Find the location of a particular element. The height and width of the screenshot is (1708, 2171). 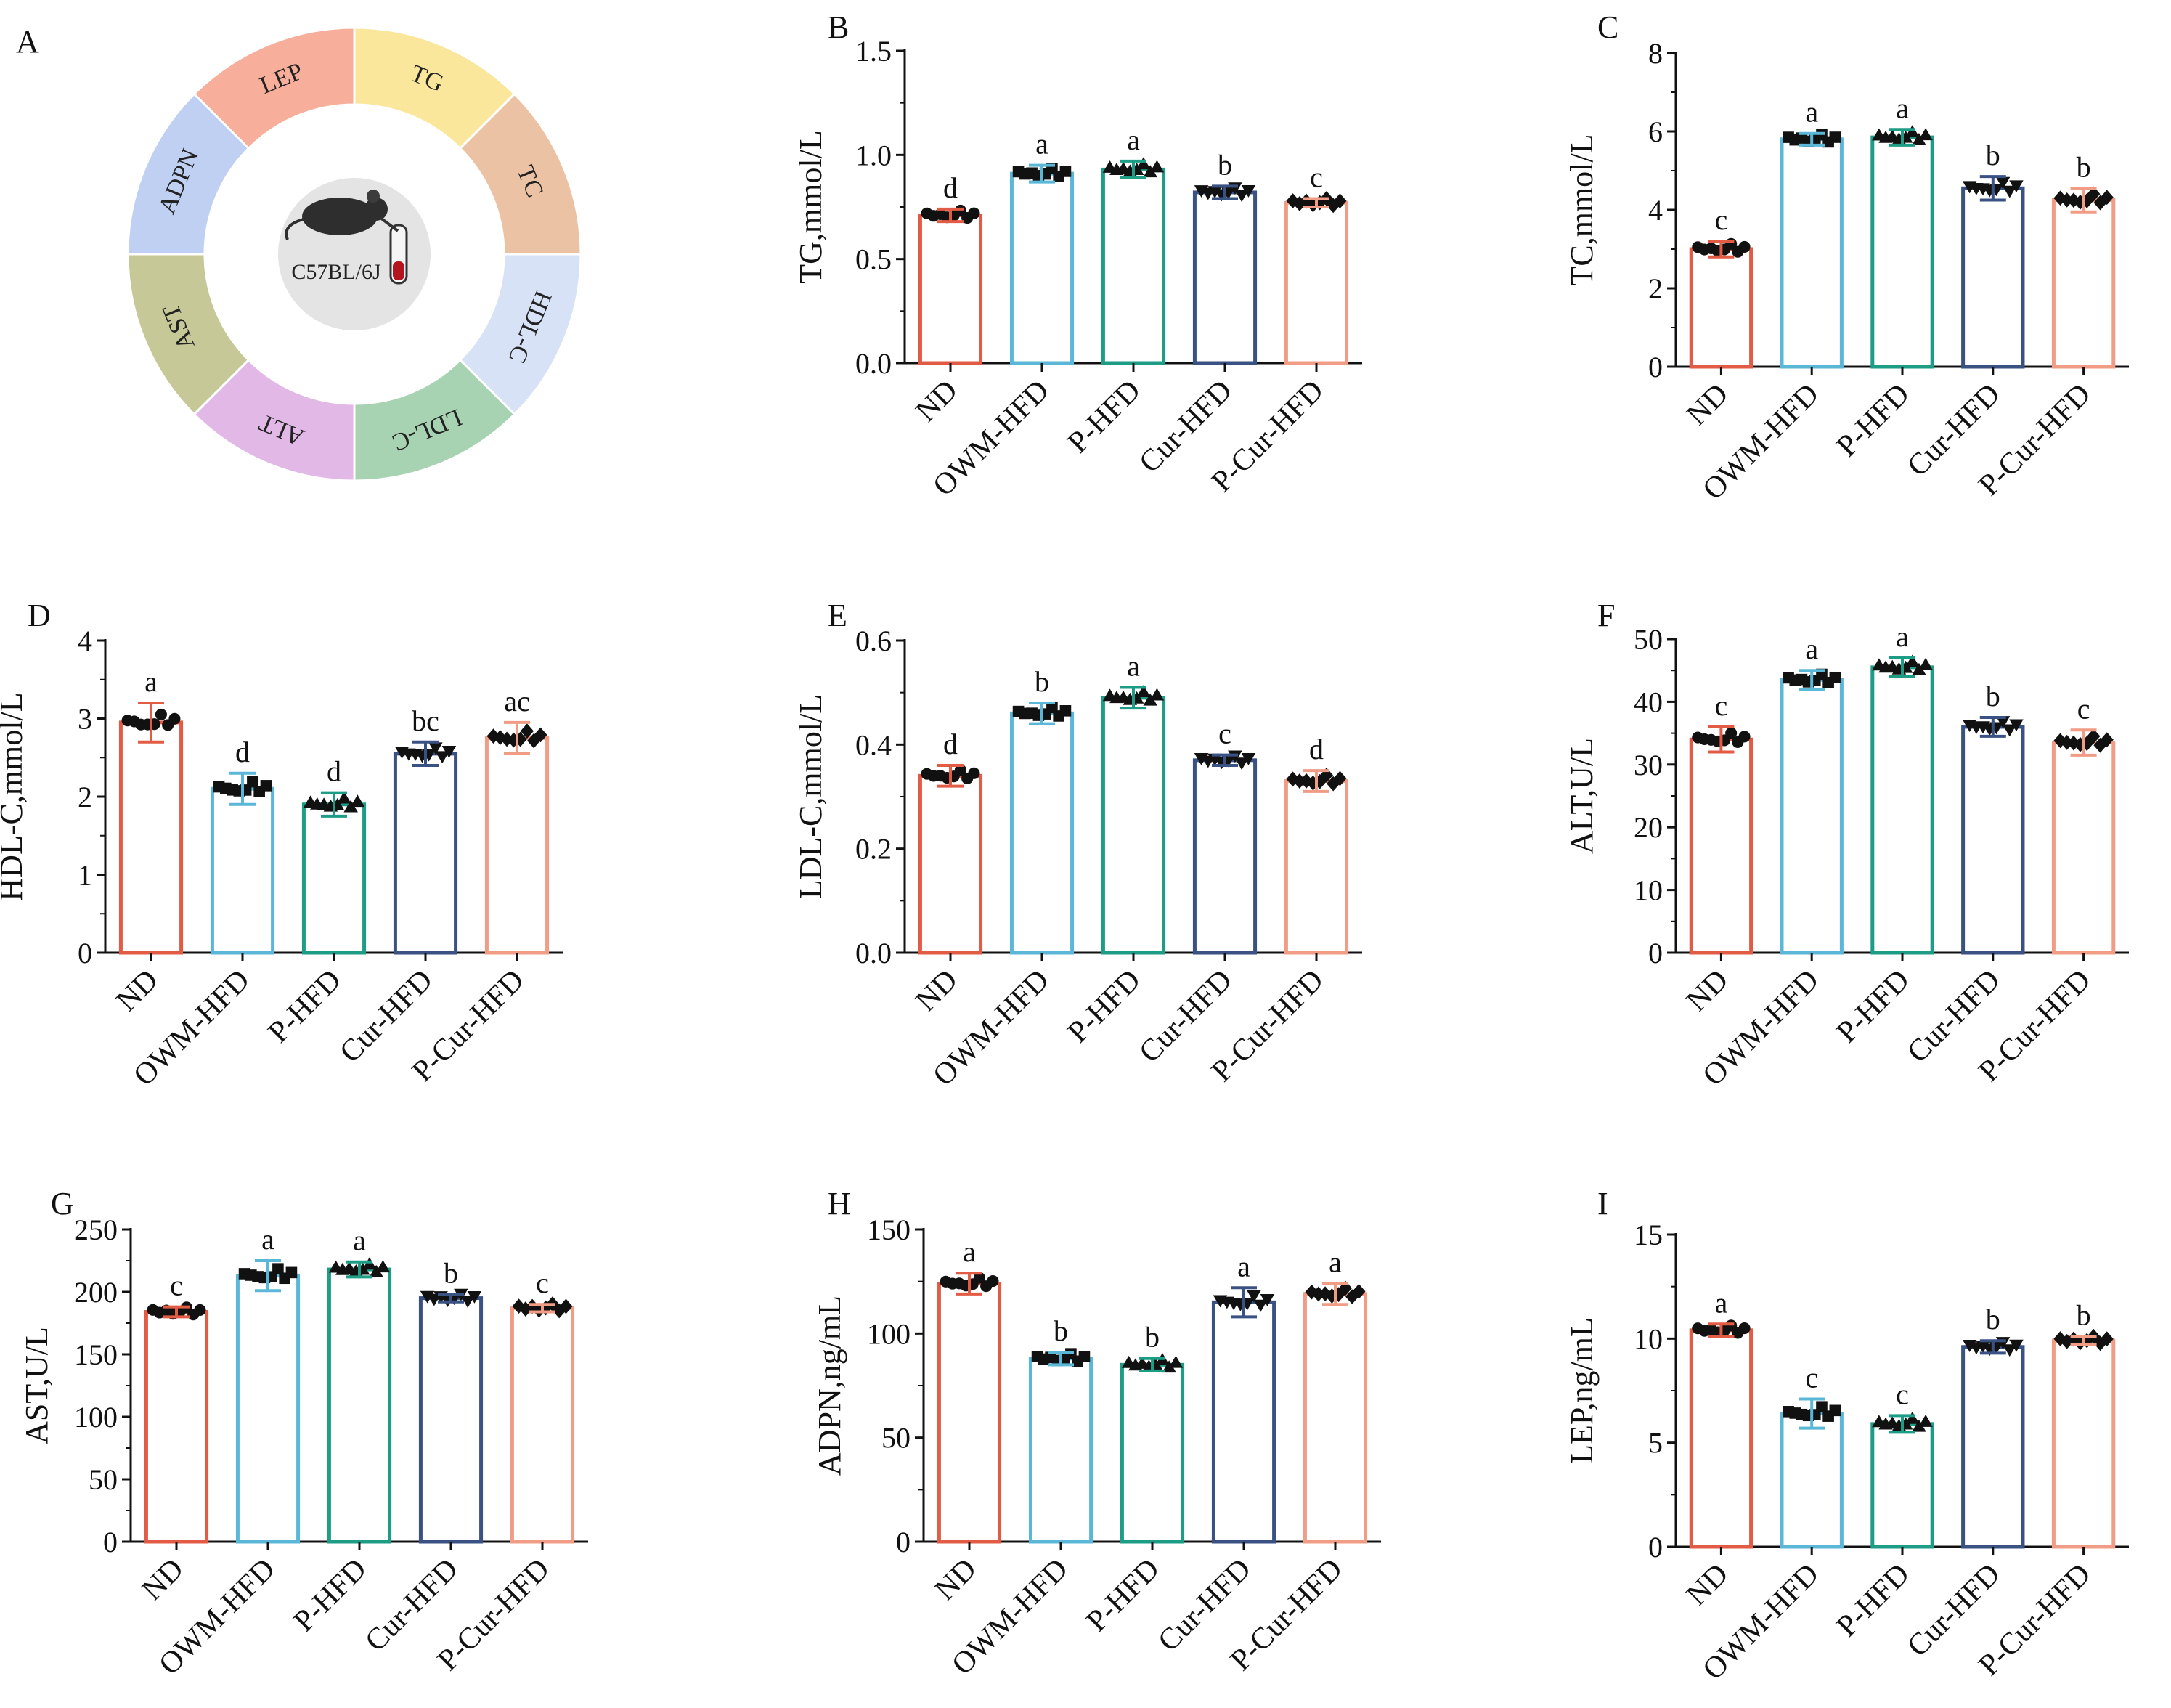

mouse-body is located at coordinates (340, 216).